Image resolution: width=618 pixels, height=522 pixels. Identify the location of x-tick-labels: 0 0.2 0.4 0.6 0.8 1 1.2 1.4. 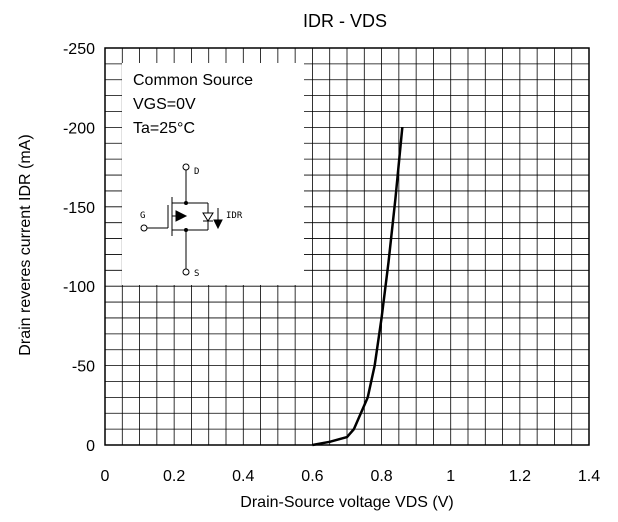
(351, 476).